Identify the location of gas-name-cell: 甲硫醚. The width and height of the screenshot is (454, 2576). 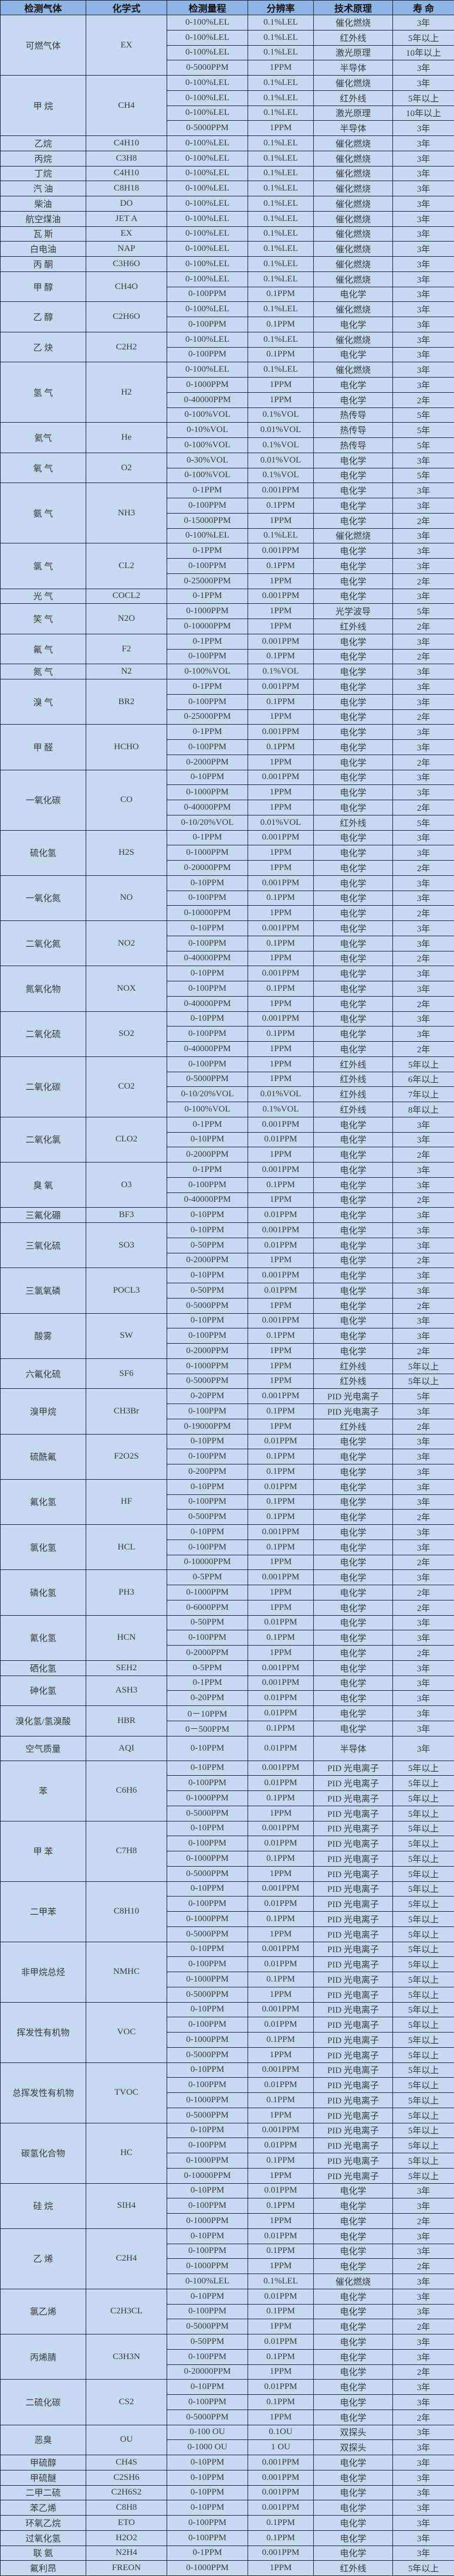
(43, 2477).